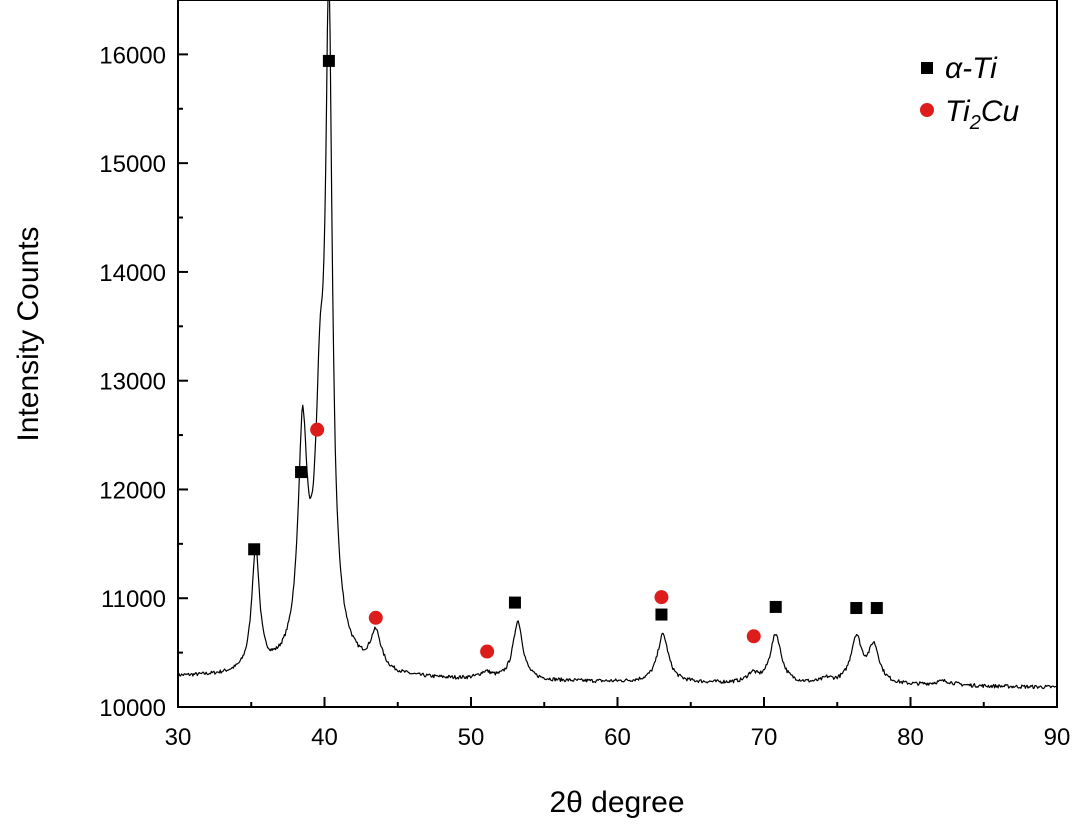 This screenshot has height=830, width=1080. I want to click on x-axis-ticks: 30 40 50 60 70 80 90, so click(618, 724).